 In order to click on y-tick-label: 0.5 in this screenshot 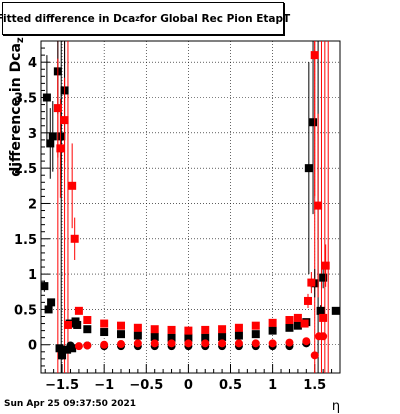, I will do `click(25, 310)`.